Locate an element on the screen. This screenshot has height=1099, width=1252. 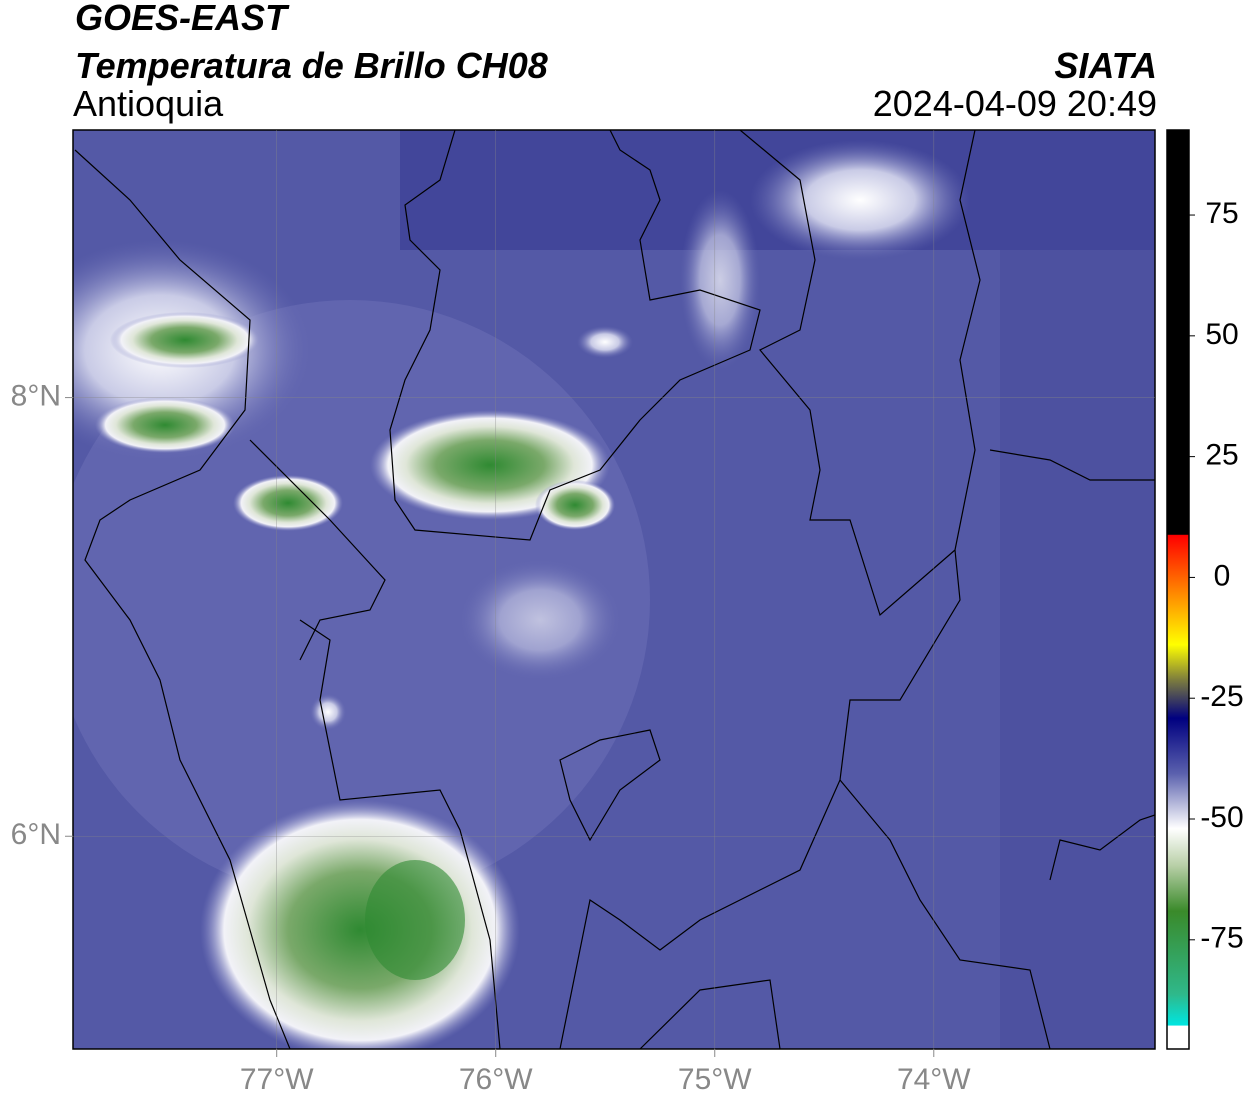
colorbar-tick-label: -25 is located at coordinates (1221, 696).